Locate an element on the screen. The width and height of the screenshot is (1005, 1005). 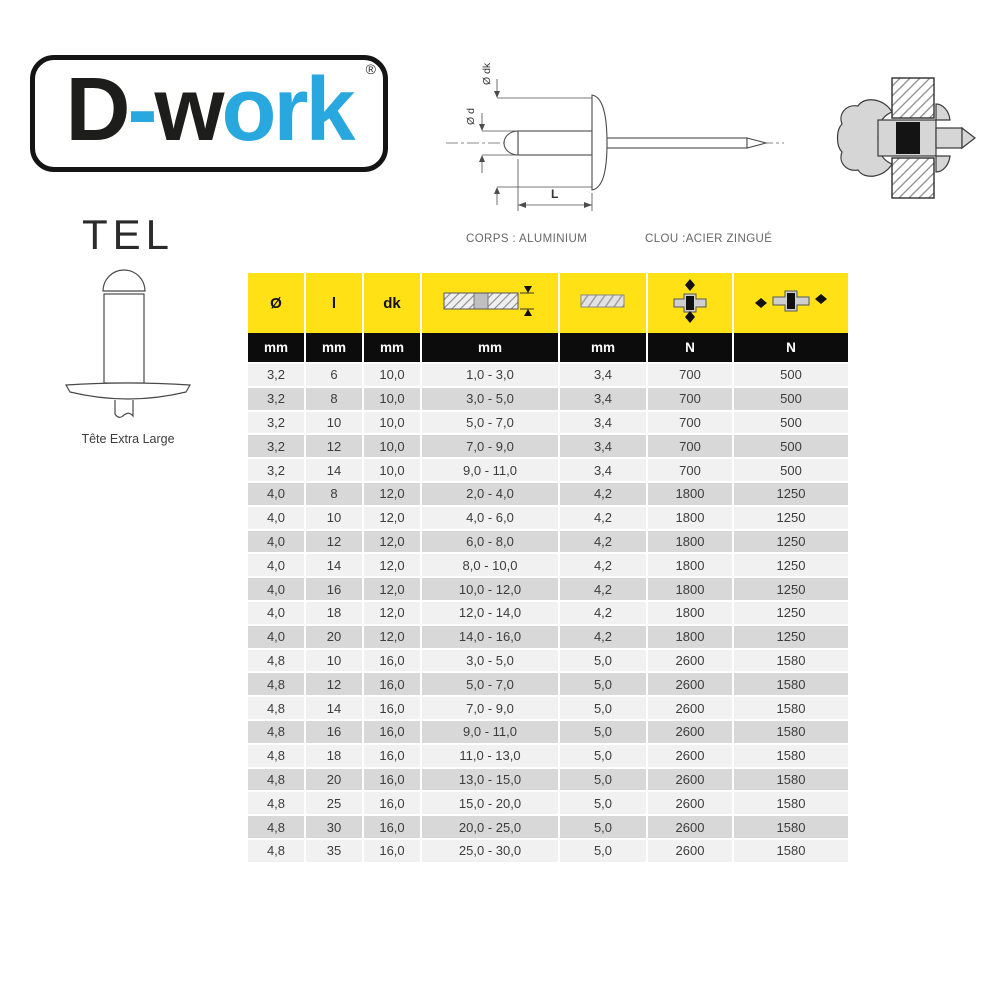
spec-cell: 6,0 - 8,0 is located at coordinates (489, 541).